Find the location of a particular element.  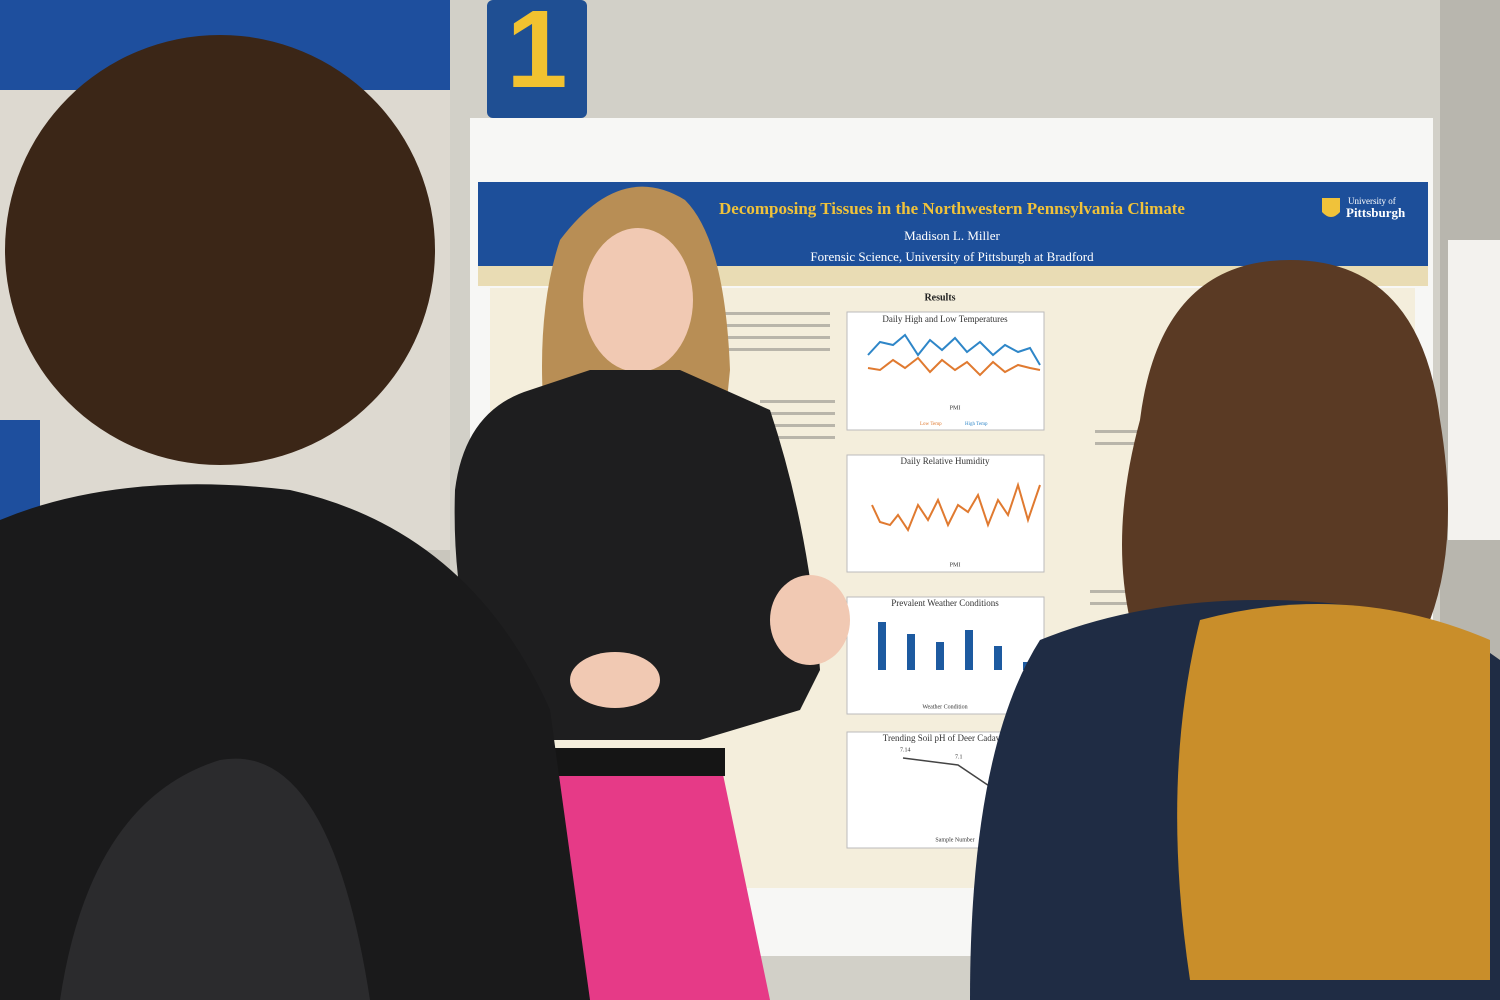

visitor-bag is located at coordinates (215, 879).